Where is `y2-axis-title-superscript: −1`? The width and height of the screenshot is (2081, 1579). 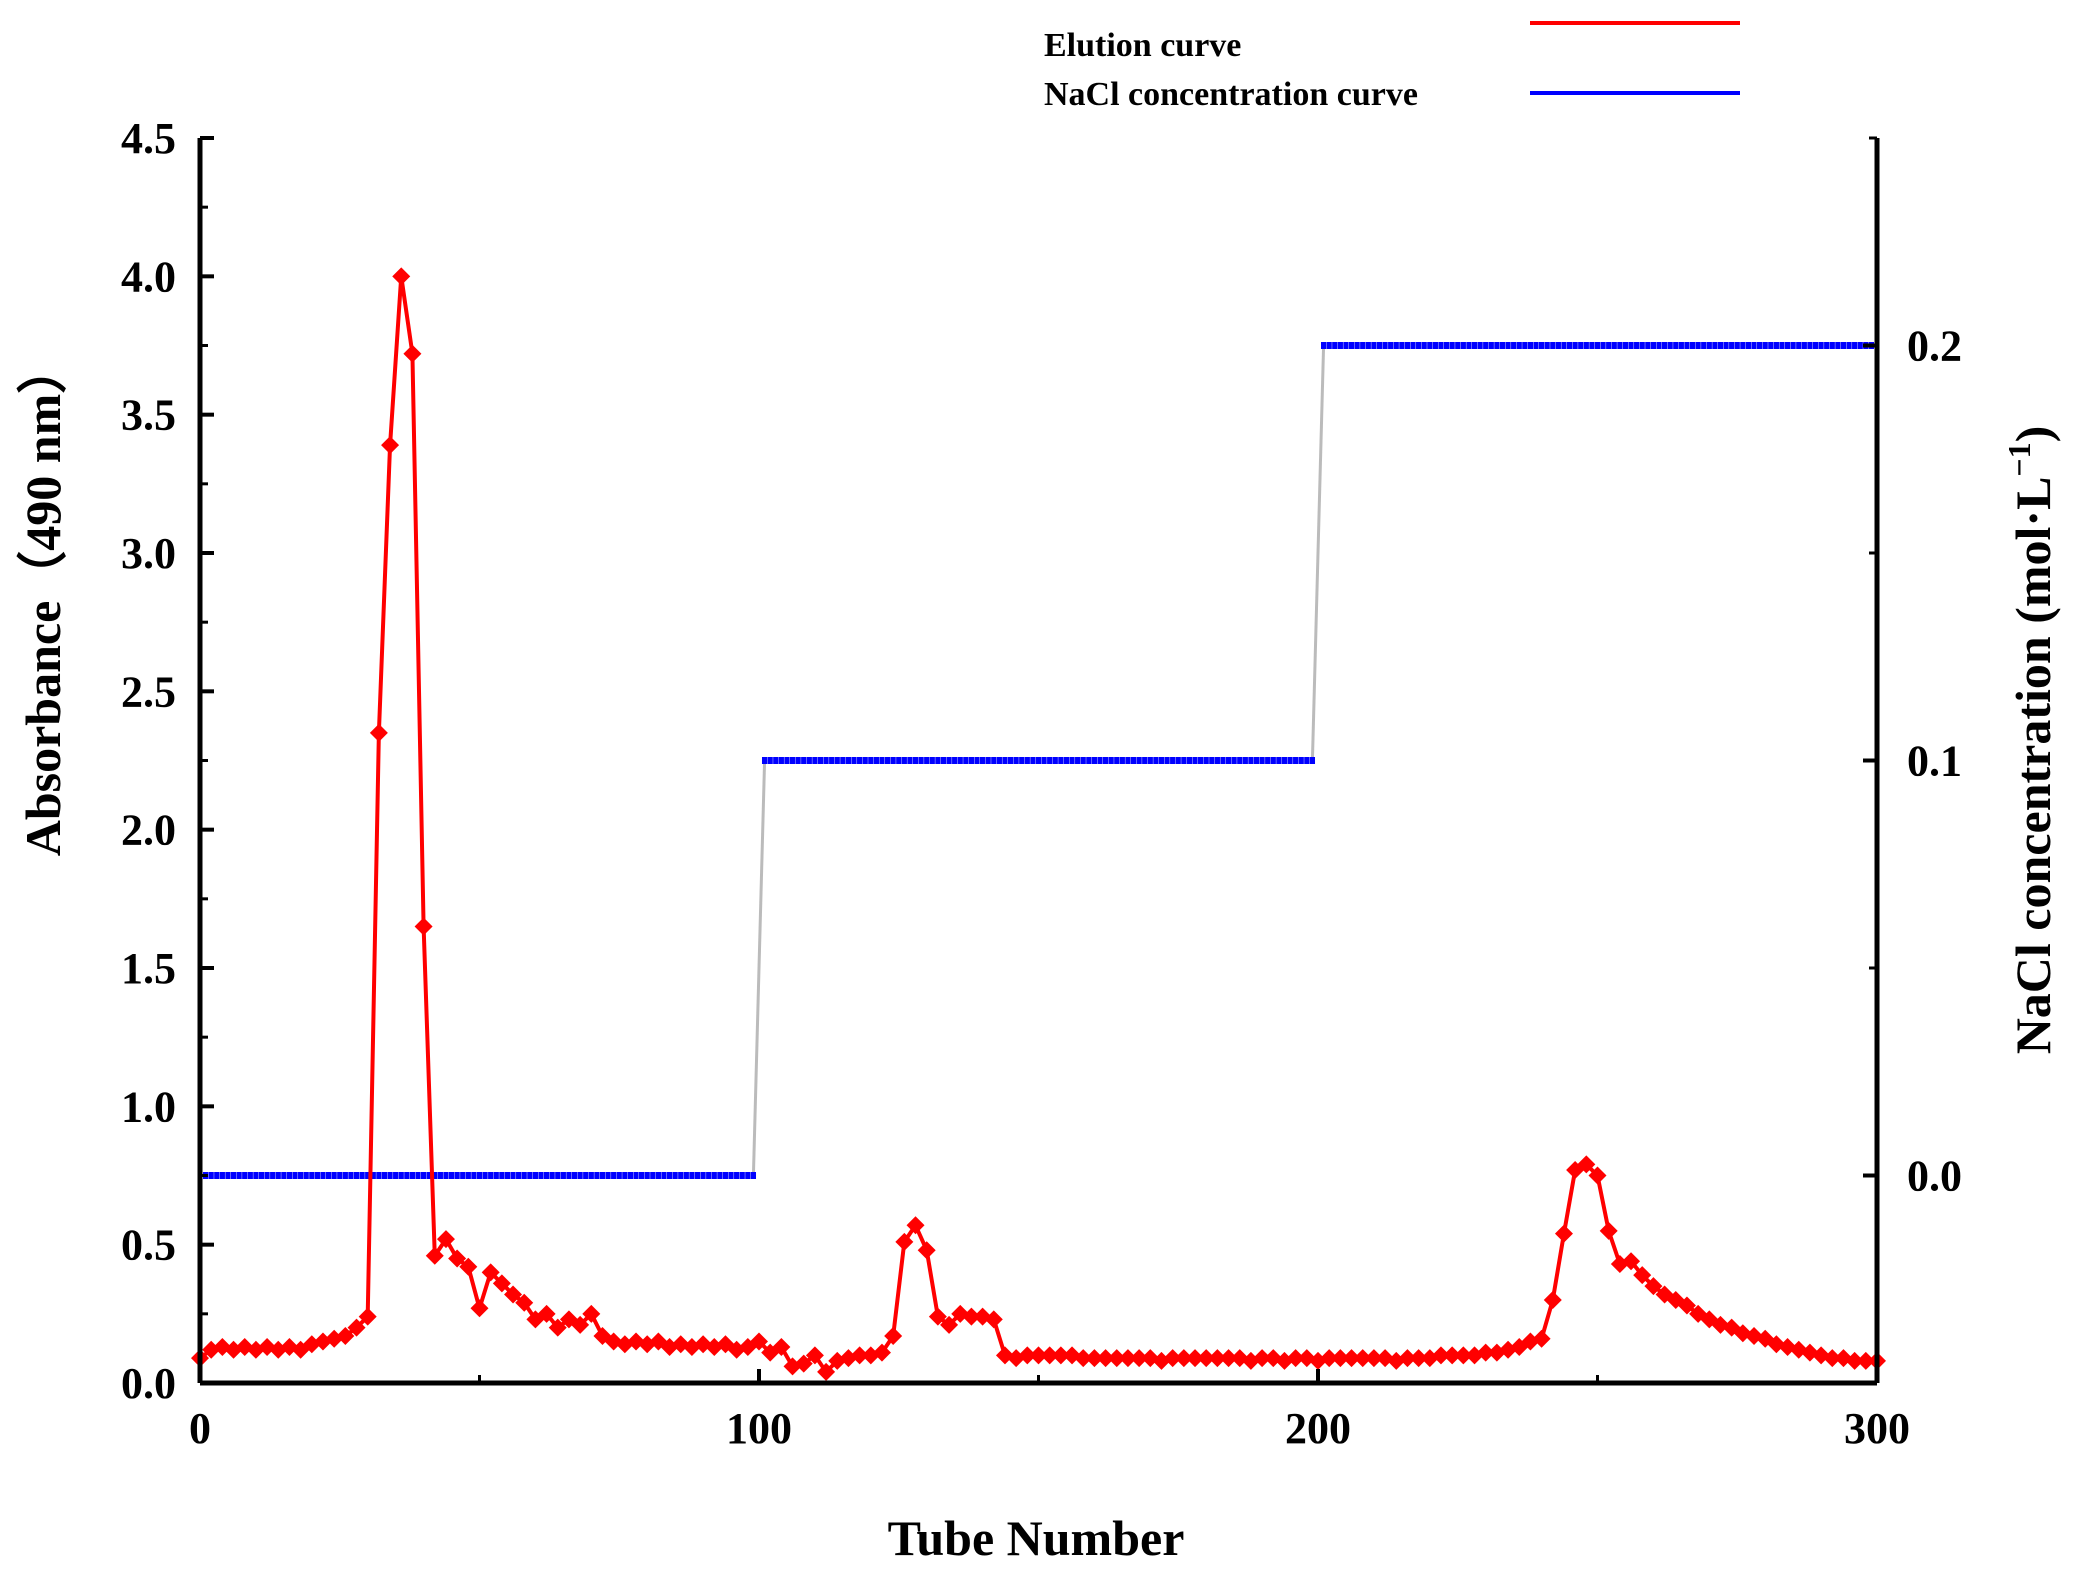 y2-axis-title-superscript: −1 is located at coordinates (2019, 459).